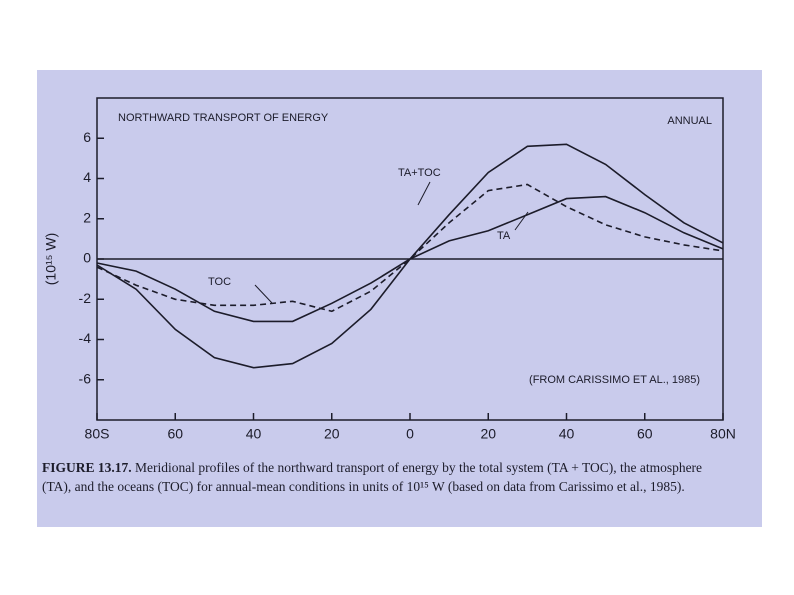  What do you see at coordinates (51, 259) in the screenshot?
I see `y-axis-label: (10¹⁵ W)` at bounding box center [51, 259].